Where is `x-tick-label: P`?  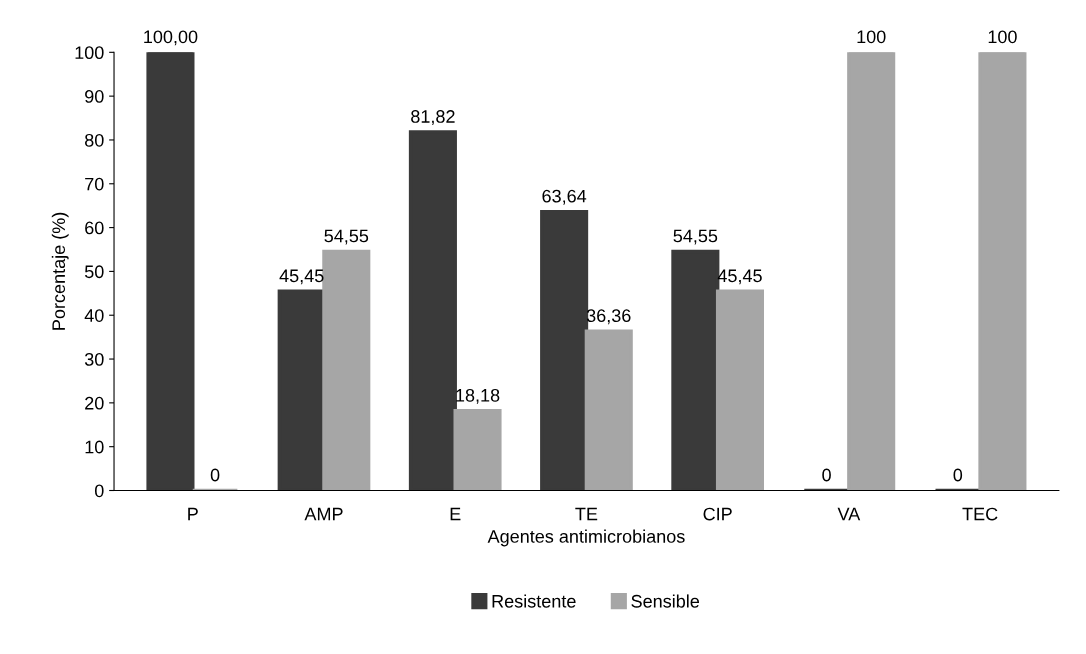
x-tick-label: P is located at coordinates (193, 514).